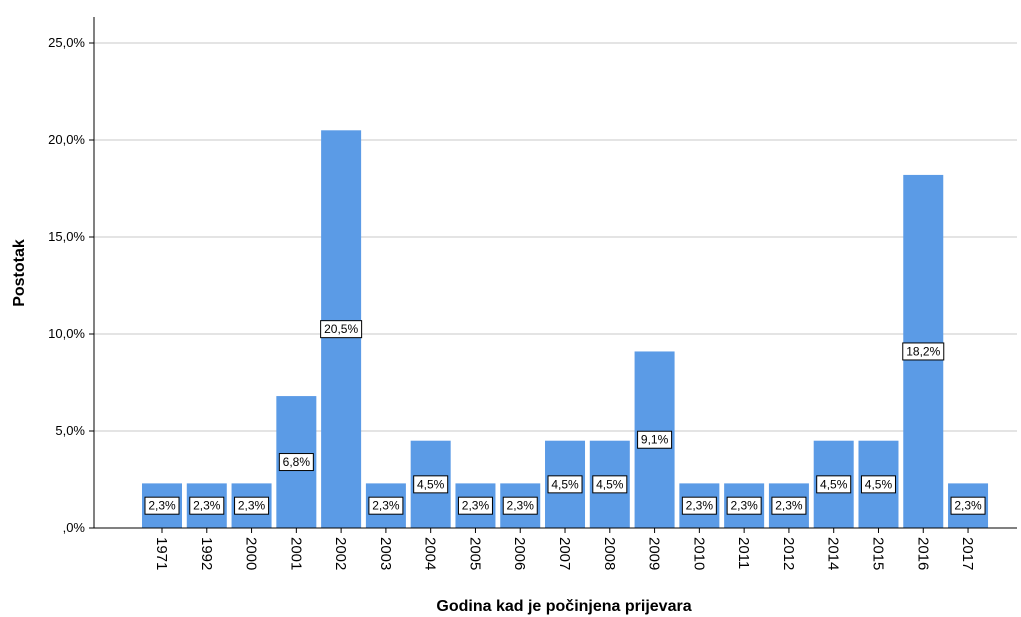 The image size is (1021, 617). Describe the element at coordinates (66, 333) in the screenshot. I see `y-tick-label-10: 10,0%` at that location.